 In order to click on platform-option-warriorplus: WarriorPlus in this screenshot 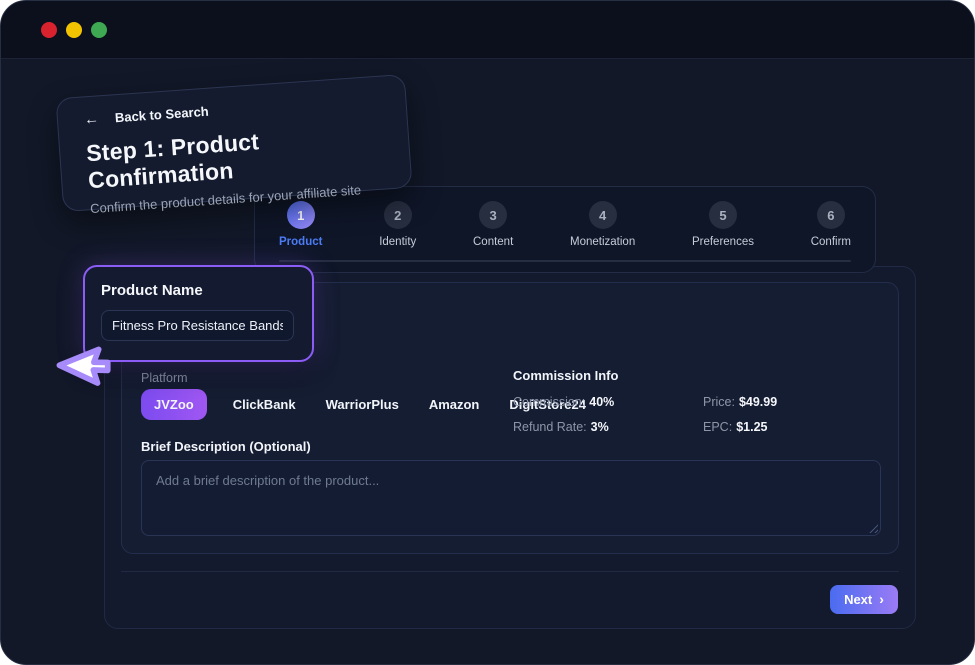, I will do `click(362, 404)`.